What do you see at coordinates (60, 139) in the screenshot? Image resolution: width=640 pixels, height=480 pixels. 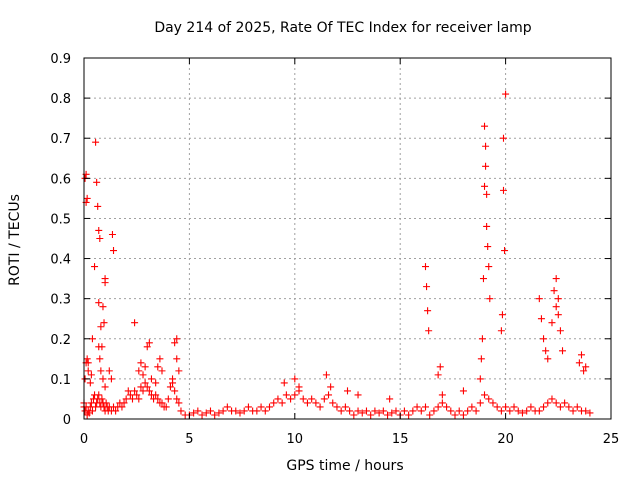 I see `y-tick-label: 0.7` at bounding box center [60, 139].